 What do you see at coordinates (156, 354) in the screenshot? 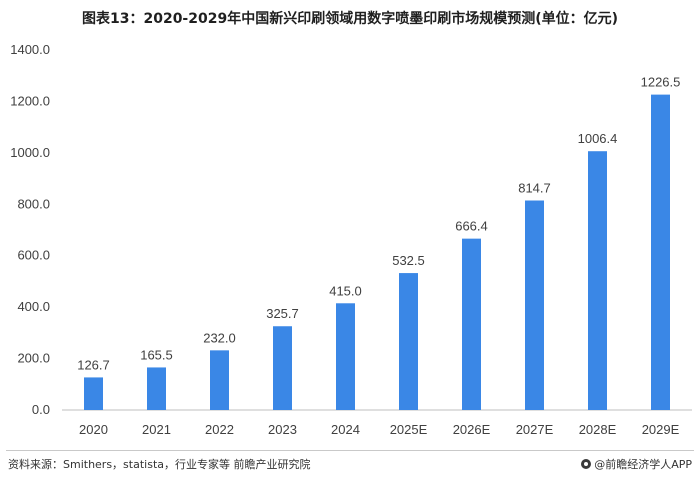
I see `data-label: 165.5` at bounding box center [156, 354].